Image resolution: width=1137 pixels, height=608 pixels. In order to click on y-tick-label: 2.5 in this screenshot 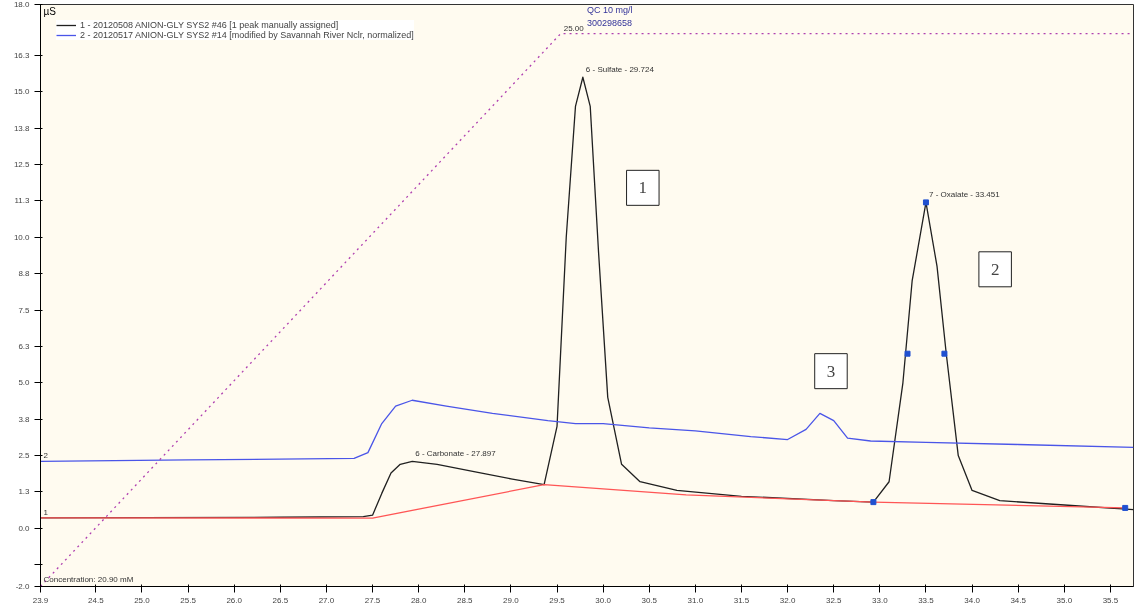, I will do `click(24, 456)`.